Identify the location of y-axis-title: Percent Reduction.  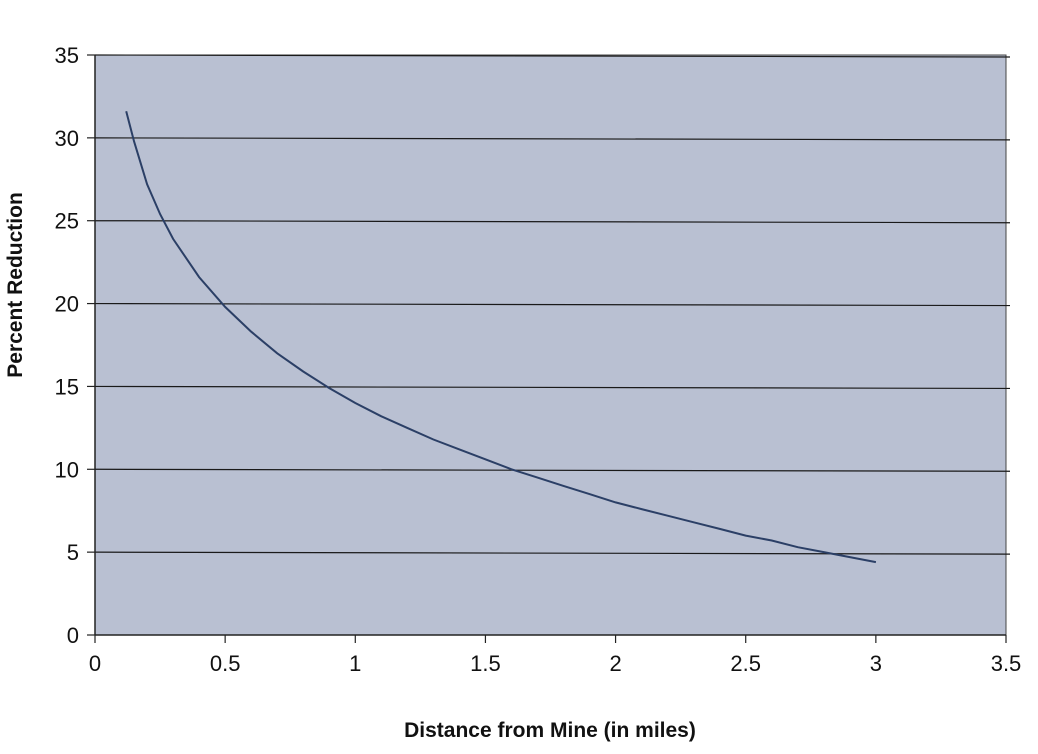
(15, 285).